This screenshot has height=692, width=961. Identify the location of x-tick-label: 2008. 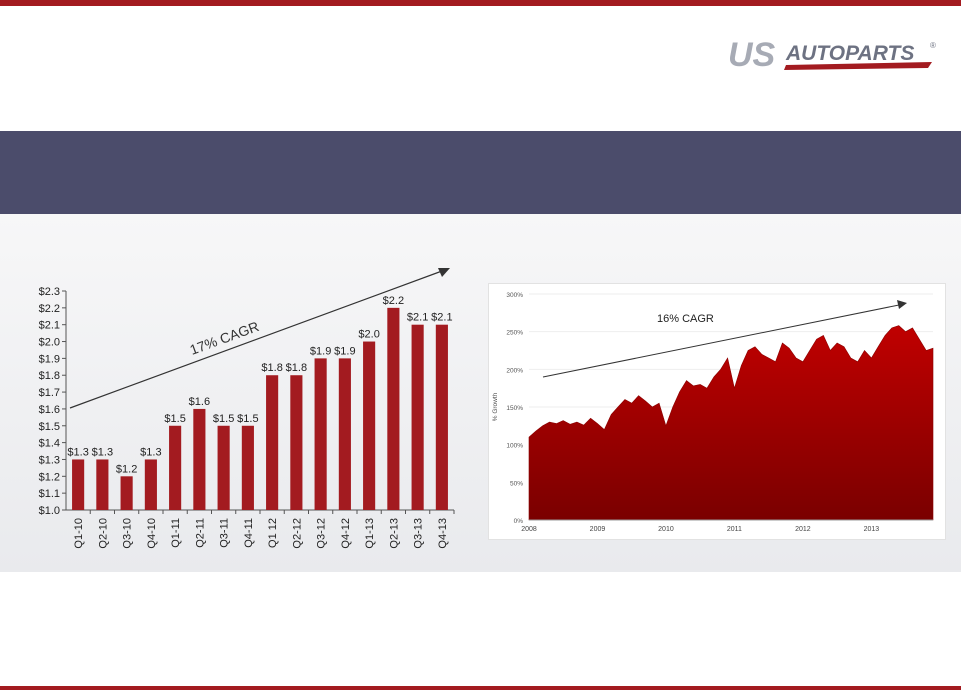
(529, 529).